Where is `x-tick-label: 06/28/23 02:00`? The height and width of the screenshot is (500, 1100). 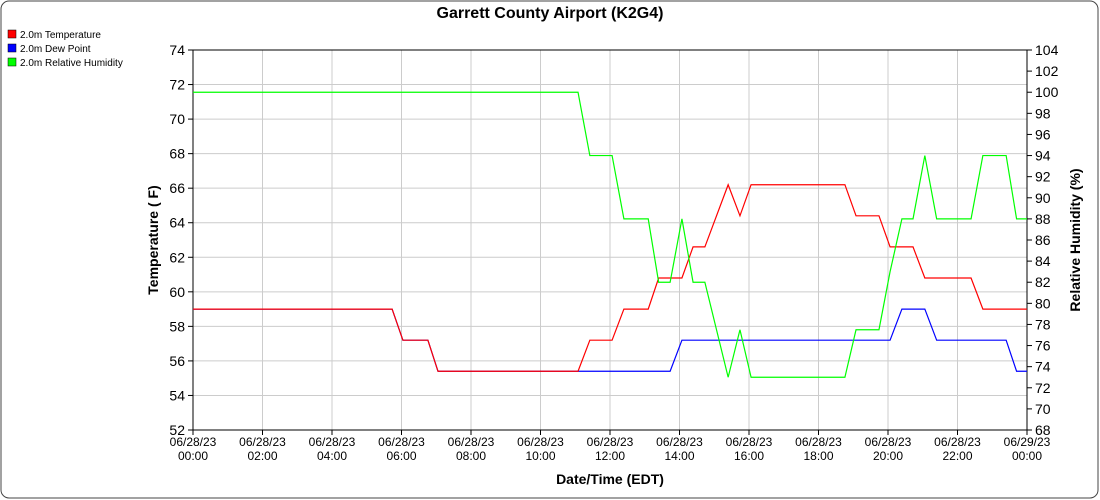 x-tick-label: 06/28/23 02:00 is located at coordinates (262, 449).